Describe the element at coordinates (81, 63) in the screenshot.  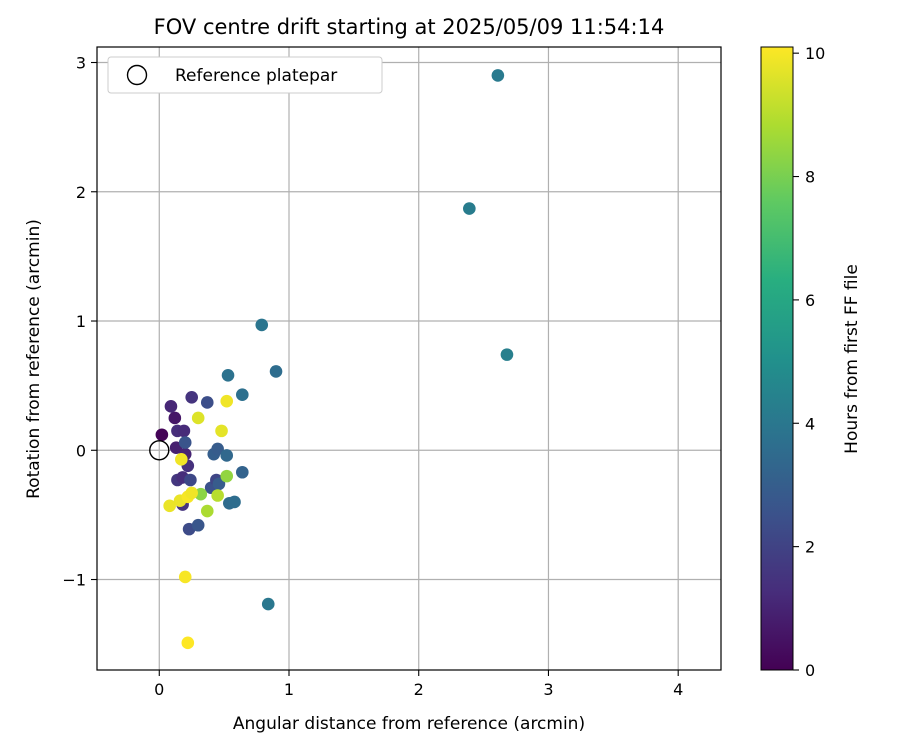
I see `y-tick-label: 3` at that location.